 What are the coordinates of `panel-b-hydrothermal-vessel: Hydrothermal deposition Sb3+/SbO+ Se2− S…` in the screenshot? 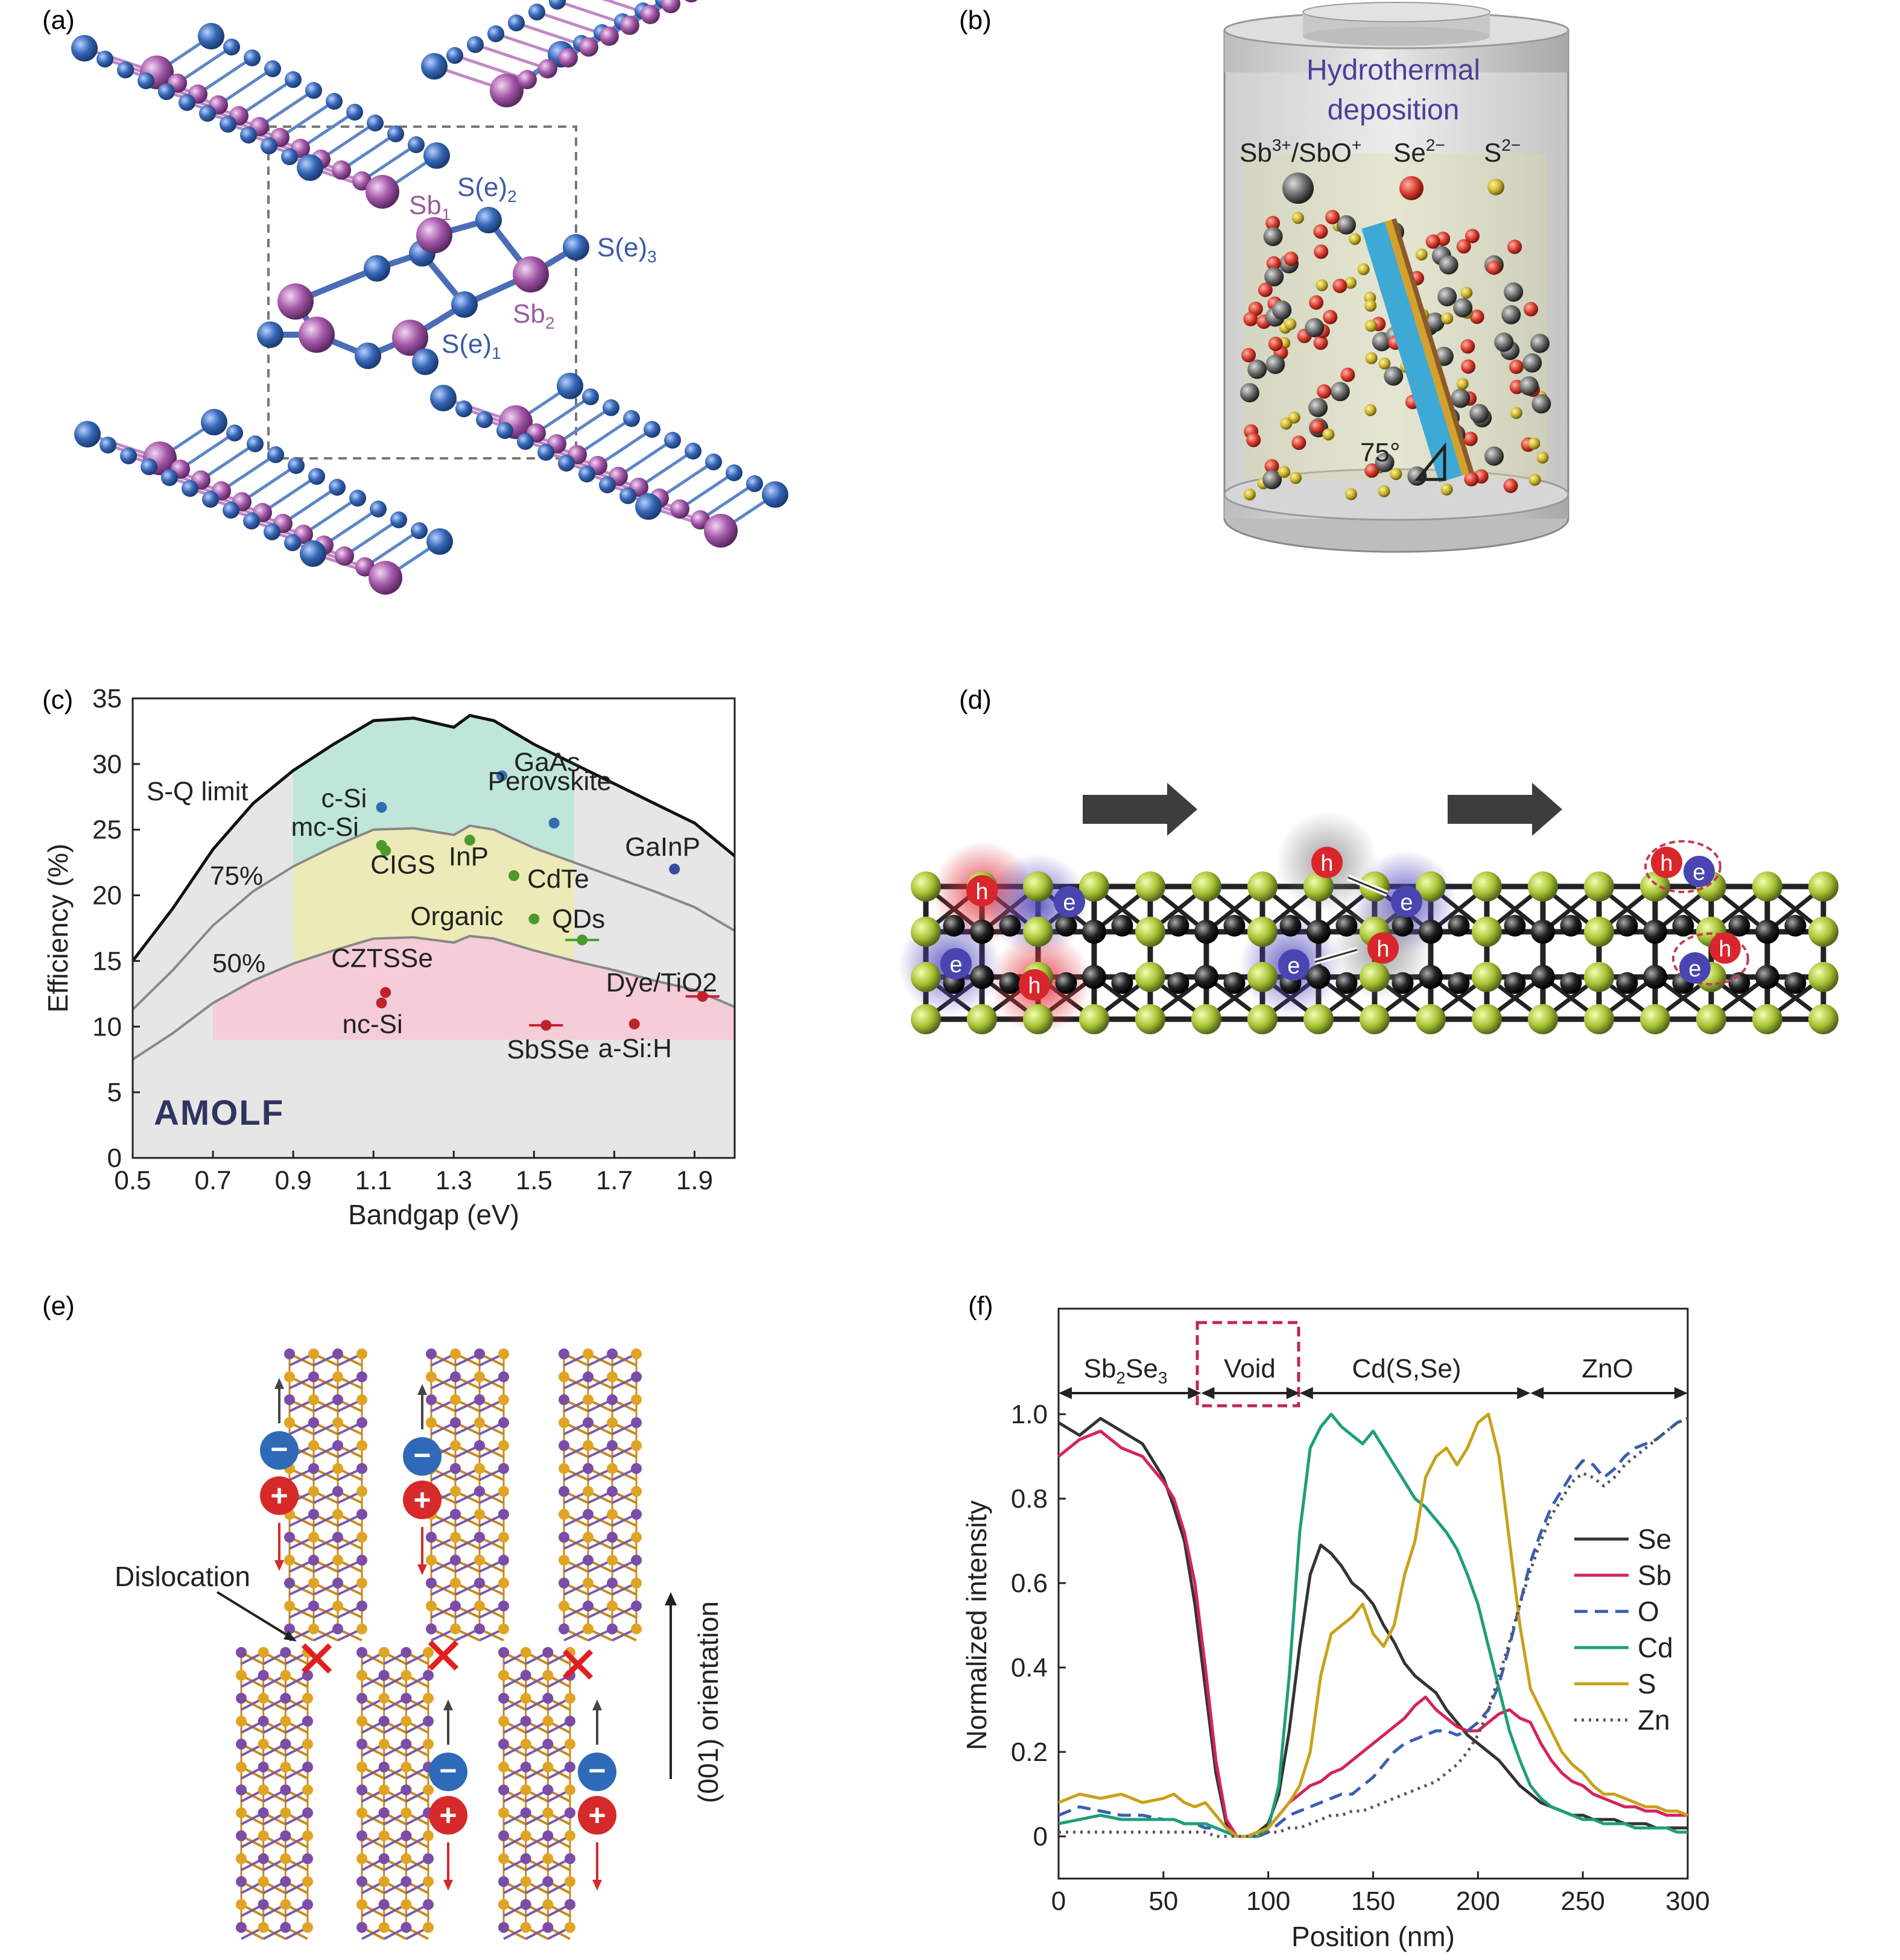 It's located at (1396, 277).